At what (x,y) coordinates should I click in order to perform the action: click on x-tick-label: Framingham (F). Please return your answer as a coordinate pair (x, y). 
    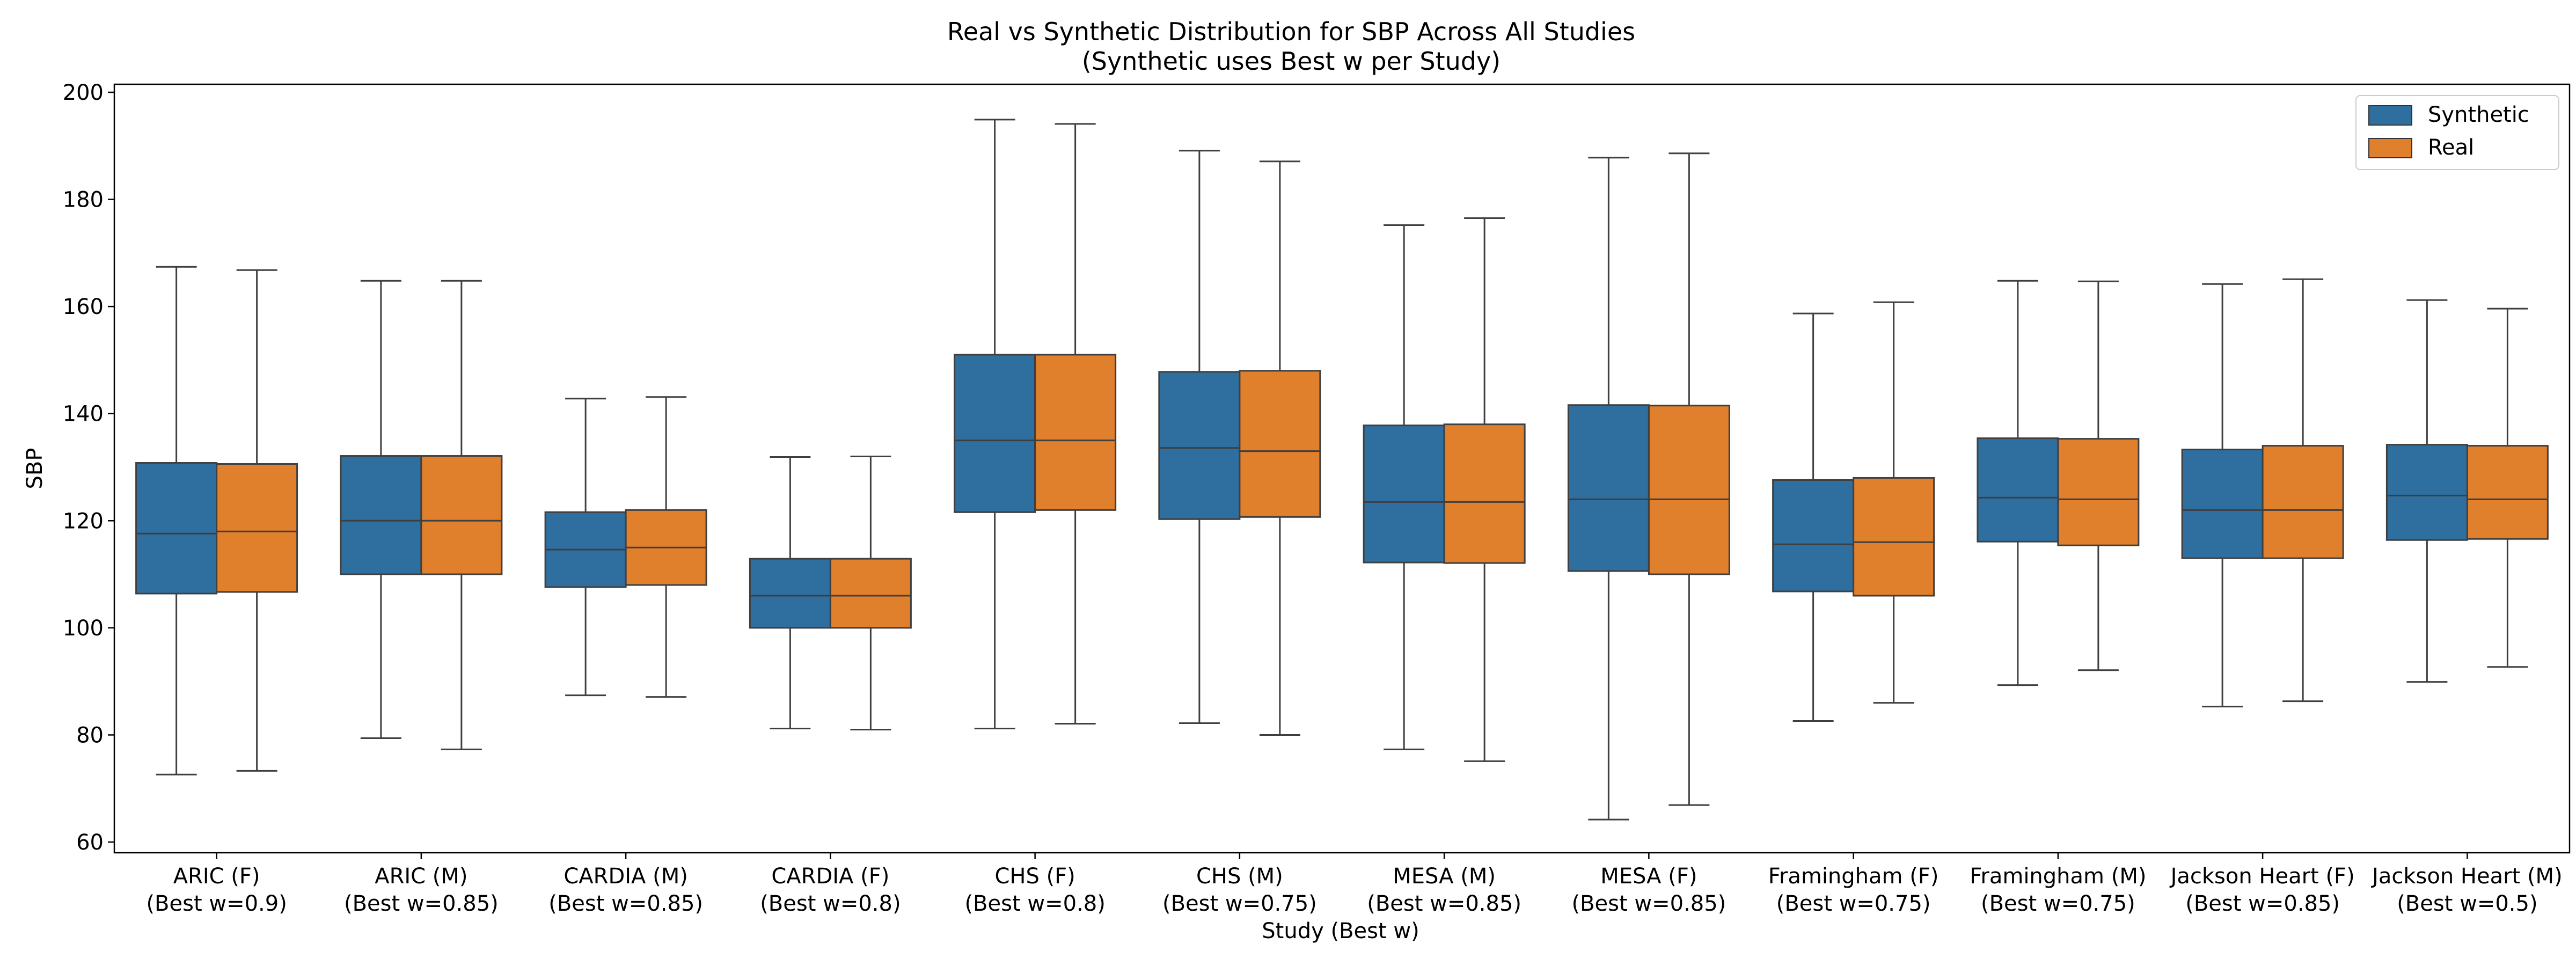
    Looking at the image, I should click on (1853, 876).